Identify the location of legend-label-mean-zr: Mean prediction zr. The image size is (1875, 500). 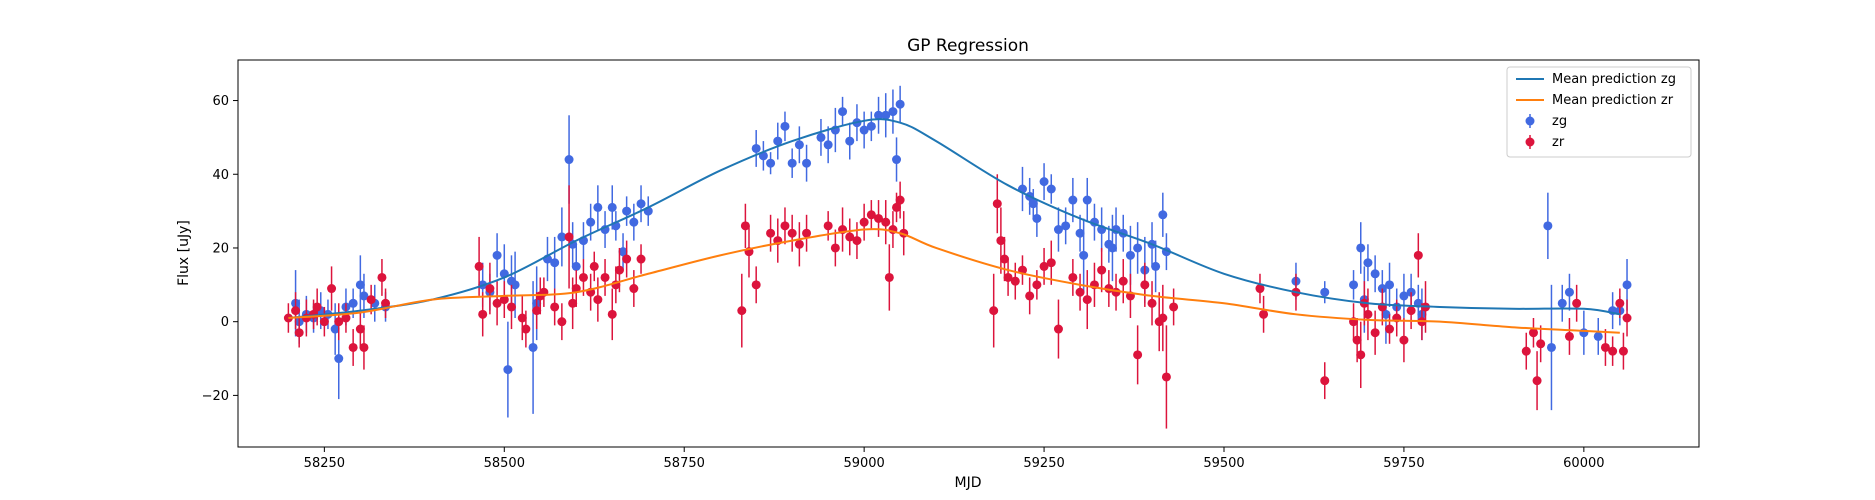
(1613, 100).